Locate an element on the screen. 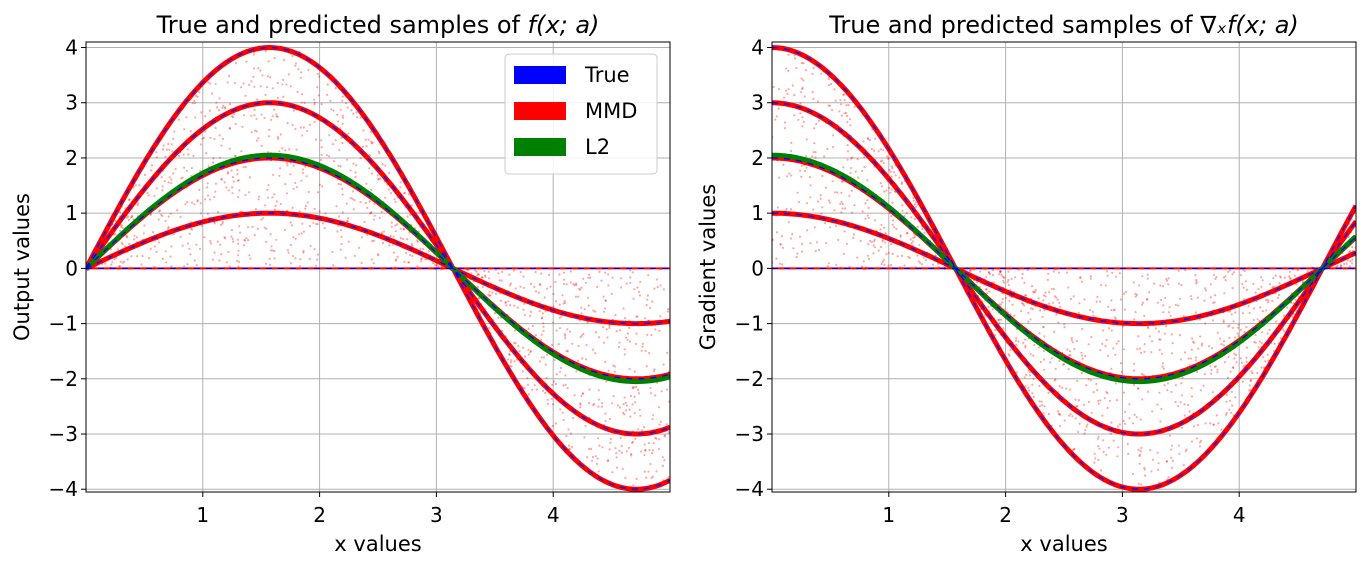 This screenshot has height=566, width=1366. chart-title-left: True and predicted samples of f(x; a) is located at coordinates (378, 25).